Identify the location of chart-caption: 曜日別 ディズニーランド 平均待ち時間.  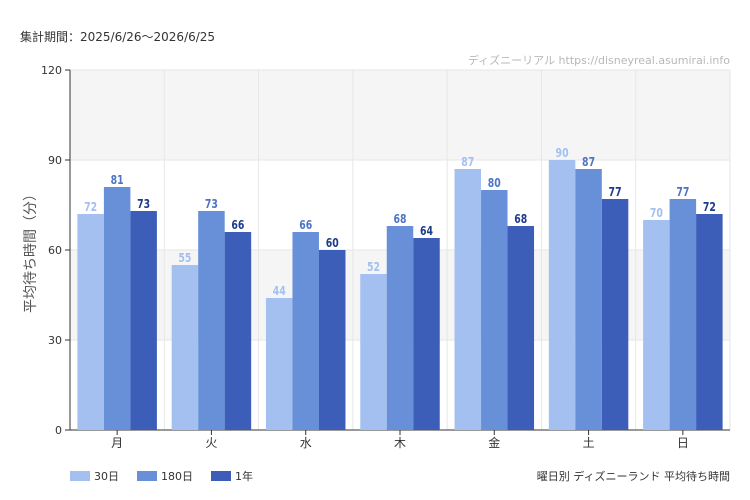
(633, 476).